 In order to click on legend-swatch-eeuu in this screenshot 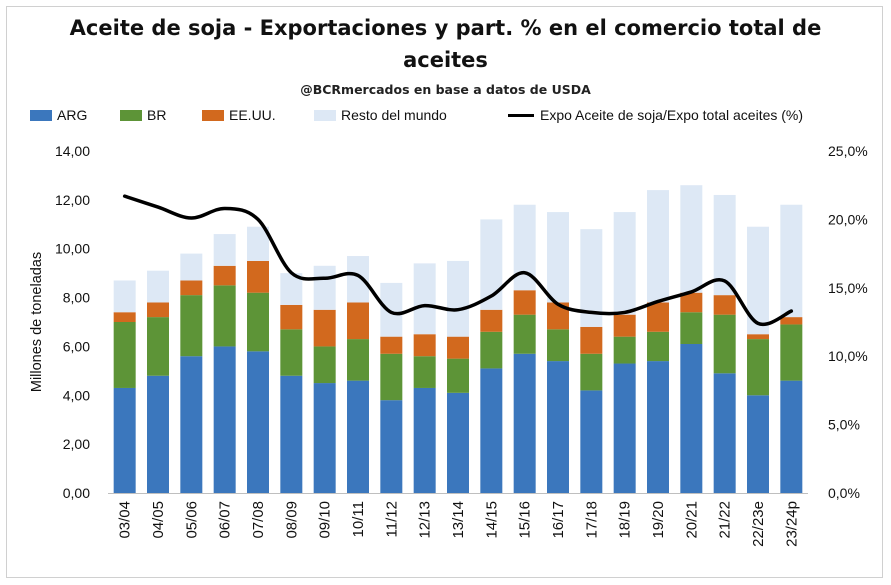, I will do `click(213, 115)`.